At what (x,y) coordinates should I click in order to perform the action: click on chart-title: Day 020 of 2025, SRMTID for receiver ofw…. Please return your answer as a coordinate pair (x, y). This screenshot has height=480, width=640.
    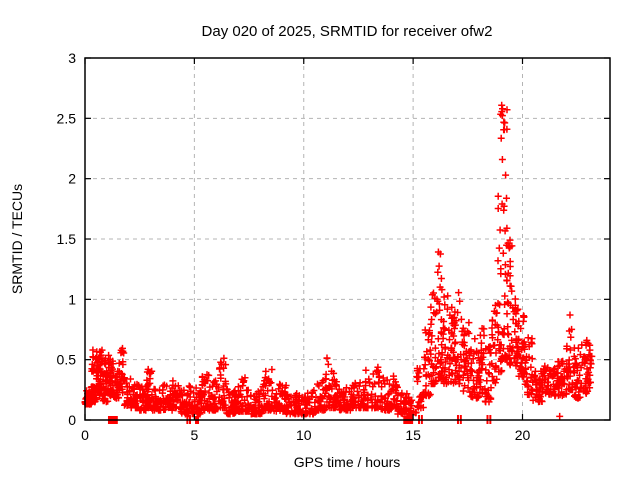
    Looking at the image, I should click on (347, 31).